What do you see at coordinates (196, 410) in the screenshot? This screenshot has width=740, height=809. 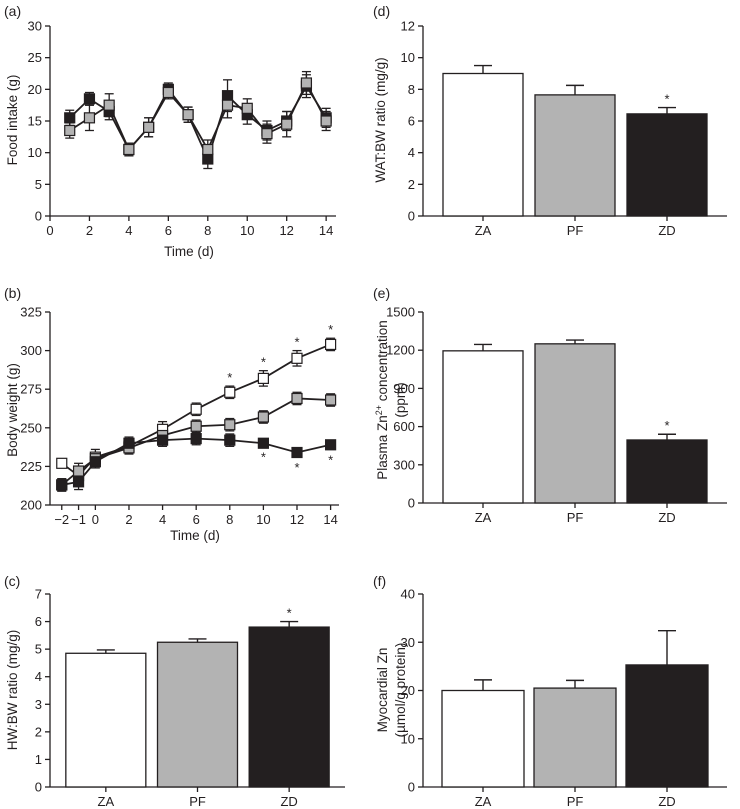 I see `series-line-ZA` at bounding box center [196, 410].